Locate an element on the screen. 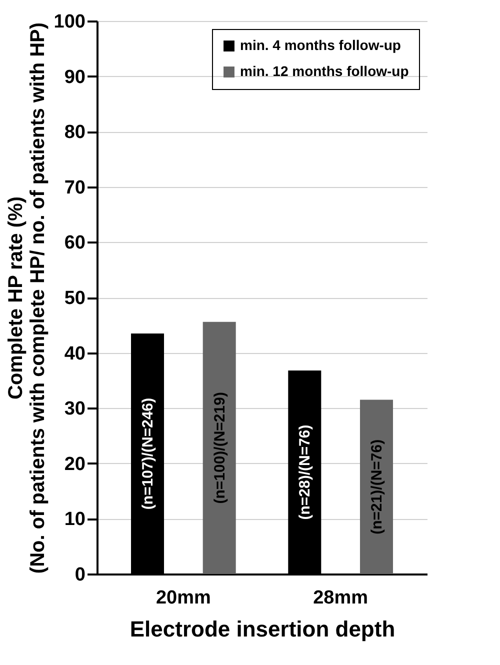 Image resolution: width=500 pixels, height=665 pixels. y-tick-label: 90 is located at coordinates (75, 77).